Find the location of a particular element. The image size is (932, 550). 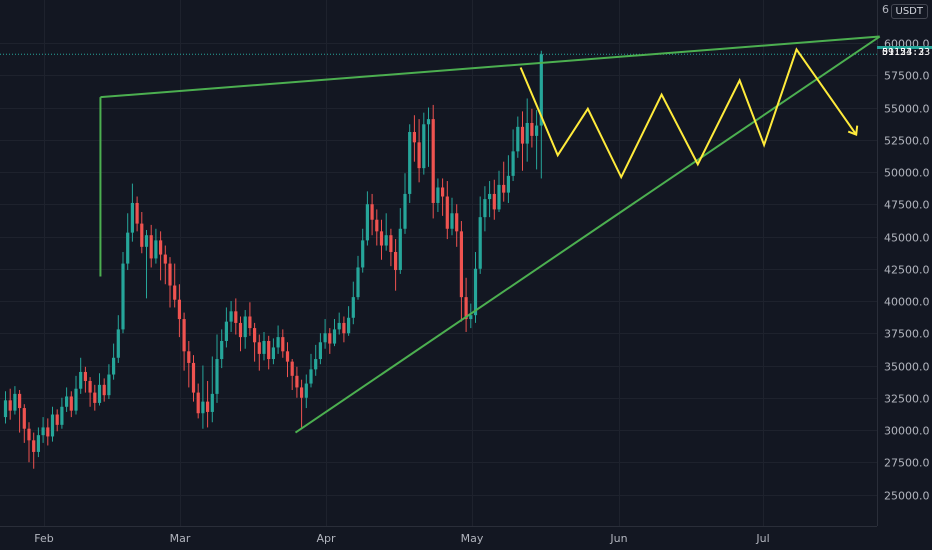

time-tick-label: Mar is located at coordinates (180, 538).